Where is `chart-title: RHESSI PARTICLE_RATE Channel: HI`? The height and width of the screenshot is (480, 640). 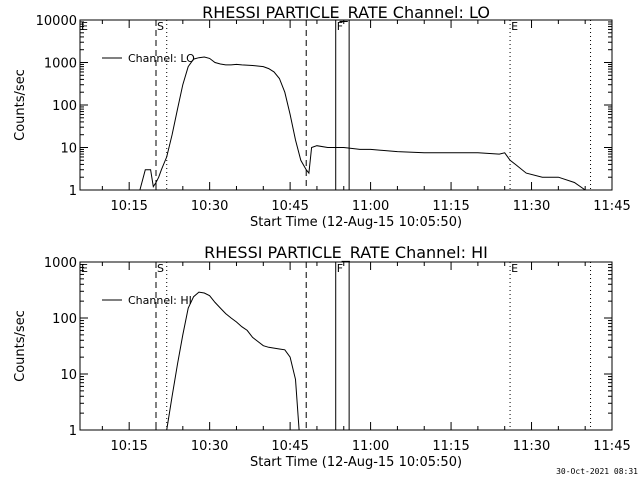
chart-title: RHESSI PARTICLE_RATE Channel: HI is located at coordinates (346, 253).